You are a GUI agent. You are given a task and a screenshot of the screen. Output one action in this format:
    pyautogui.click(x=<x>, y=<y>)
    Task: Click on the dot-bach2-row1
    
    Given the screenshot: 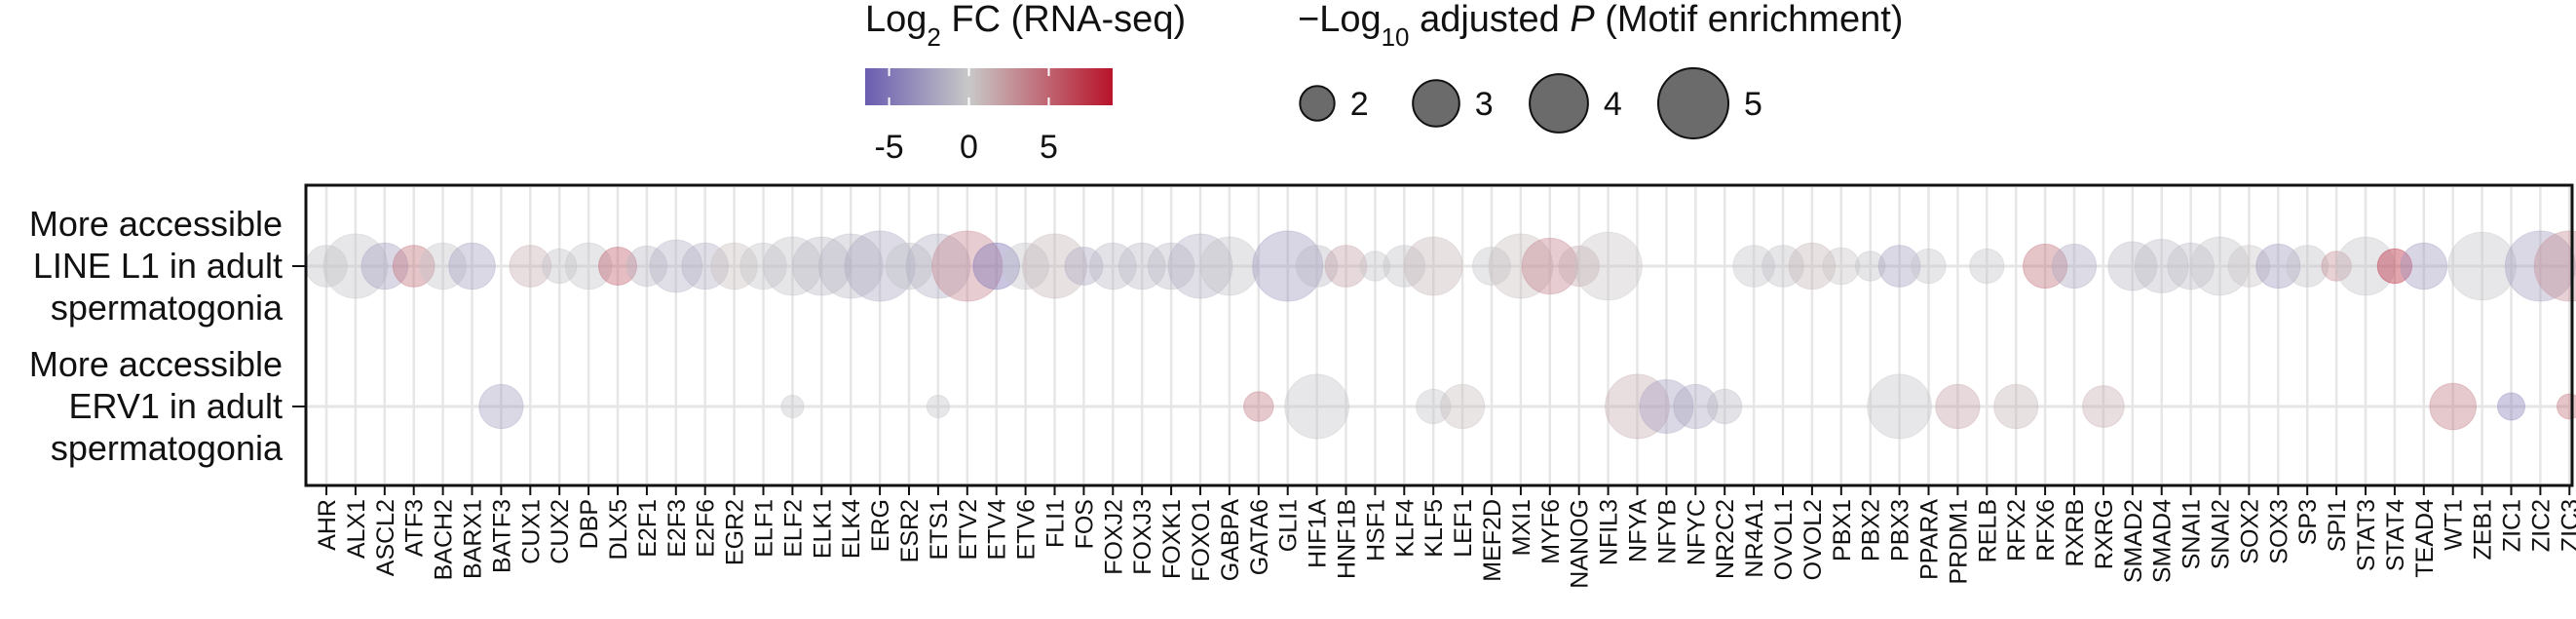 What is the action you would take?
    pyautogui.click(x=443, y=266)
    